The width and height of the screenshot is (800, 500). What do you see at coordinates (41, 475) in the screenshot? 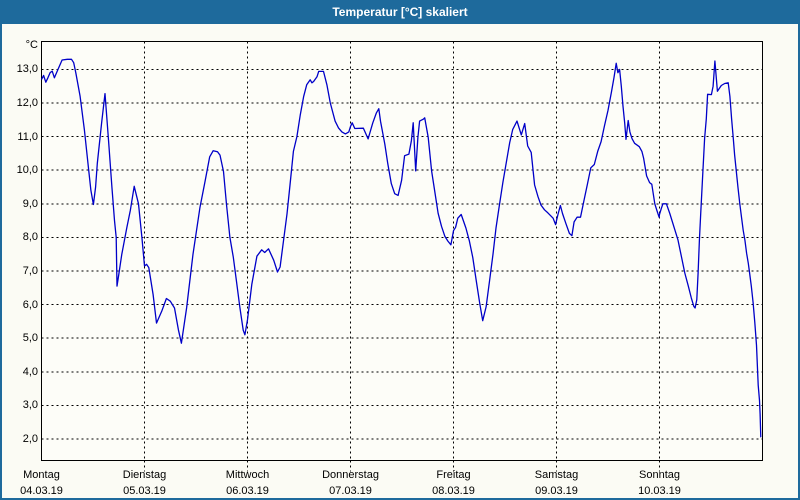
I see `x-day-label: Montag` at bounding box center [41, 475].